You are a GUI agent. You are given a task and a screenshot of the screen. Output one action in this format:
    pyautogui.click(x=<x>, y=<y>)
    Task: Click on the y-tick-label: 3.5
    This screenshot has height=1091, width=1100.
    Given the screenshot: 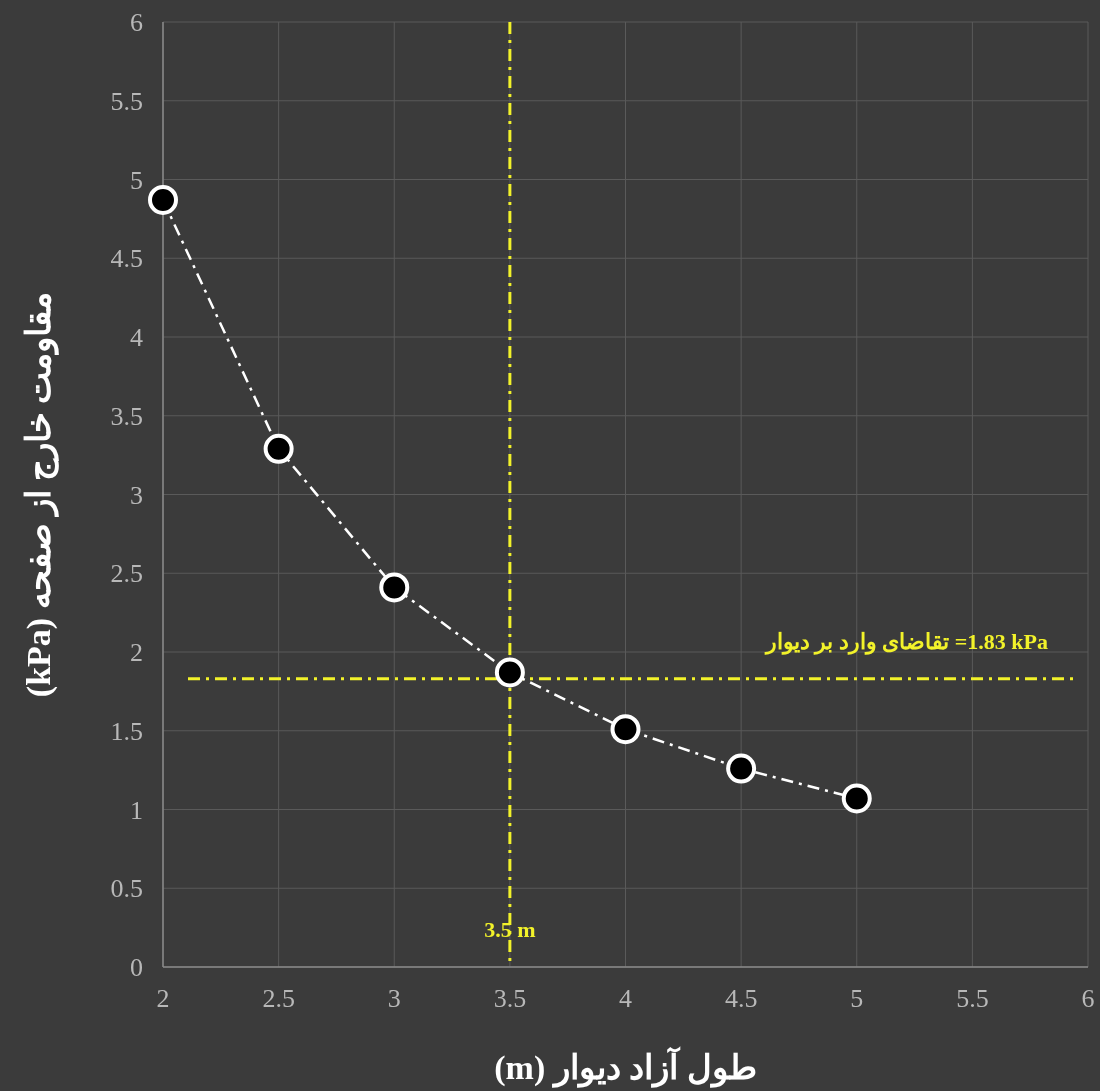 What is the action you would take?
    pyautogui.click(x=126, y=416)
    